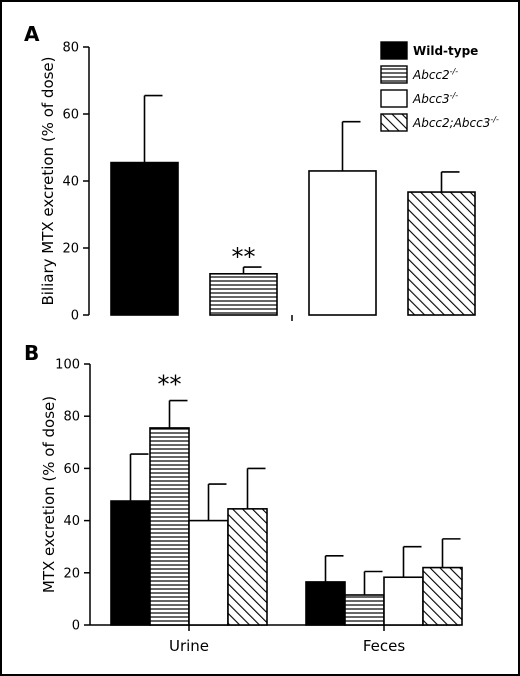 The image size is (520, 676). I want to click on panel-a-y-tick-label: 20, so click(70, 249).